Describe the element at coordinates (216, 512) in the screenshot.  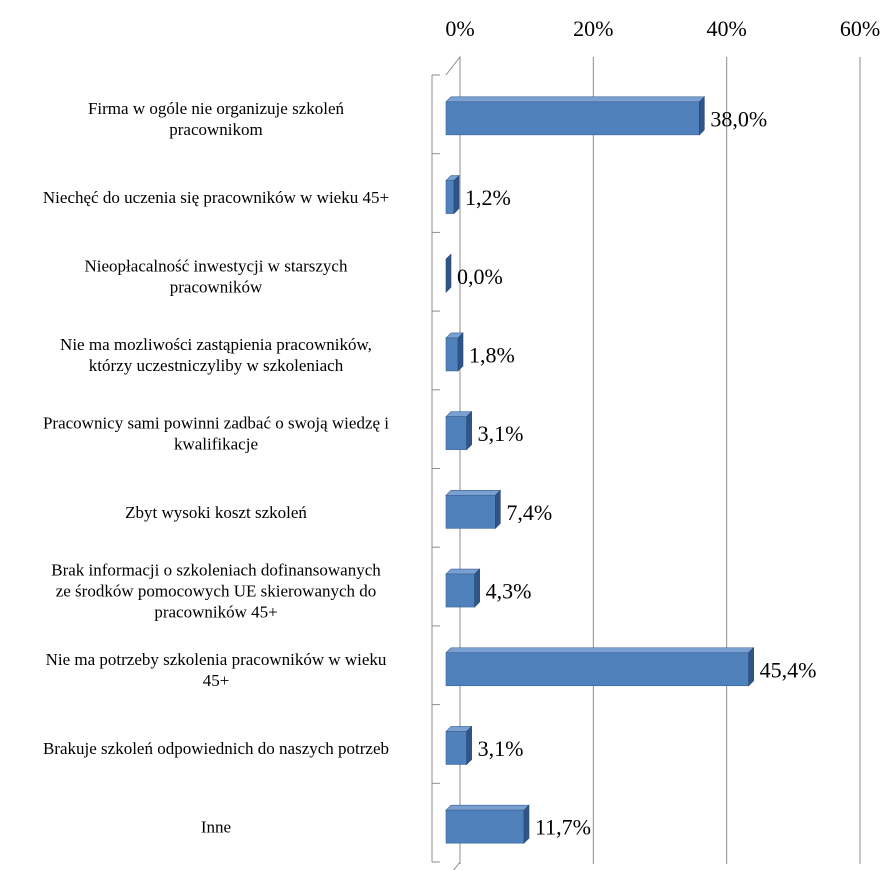
I see `category-label: Zbyt wysoki koszt szkoleń` at that location.